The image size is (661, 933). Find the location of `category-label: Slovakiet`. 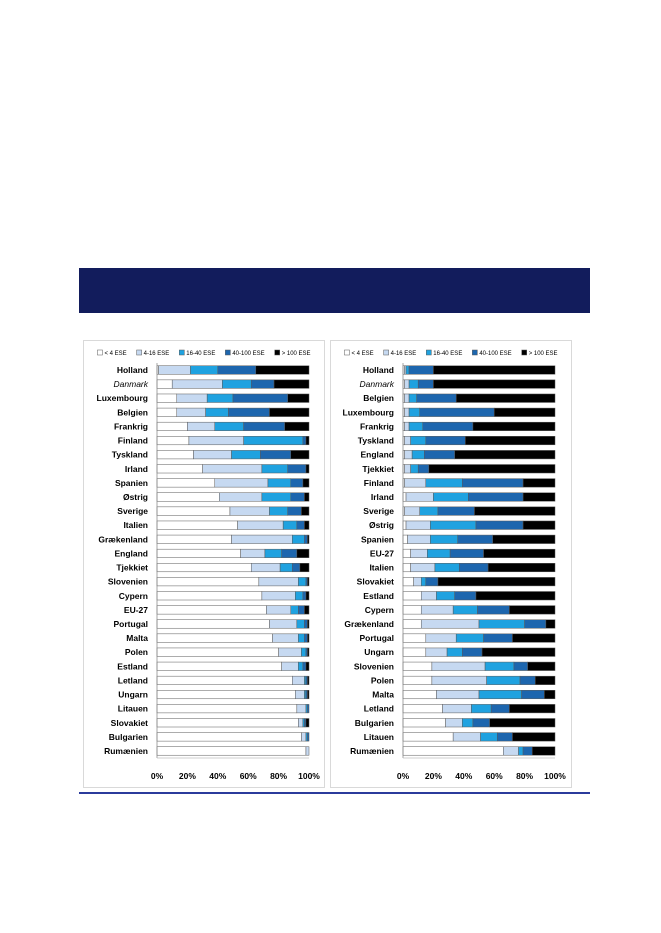

category-label: Slovakiet is located at coordinates (129, 723).